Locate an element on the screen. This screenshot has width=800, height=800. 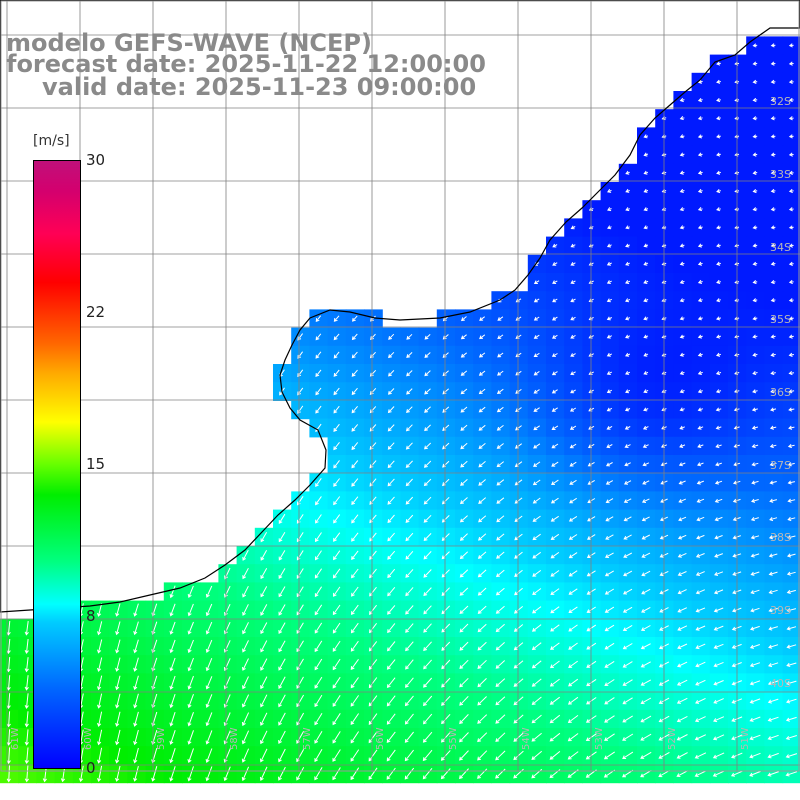
lon-label: 51W is located at coordinates (745, 738).